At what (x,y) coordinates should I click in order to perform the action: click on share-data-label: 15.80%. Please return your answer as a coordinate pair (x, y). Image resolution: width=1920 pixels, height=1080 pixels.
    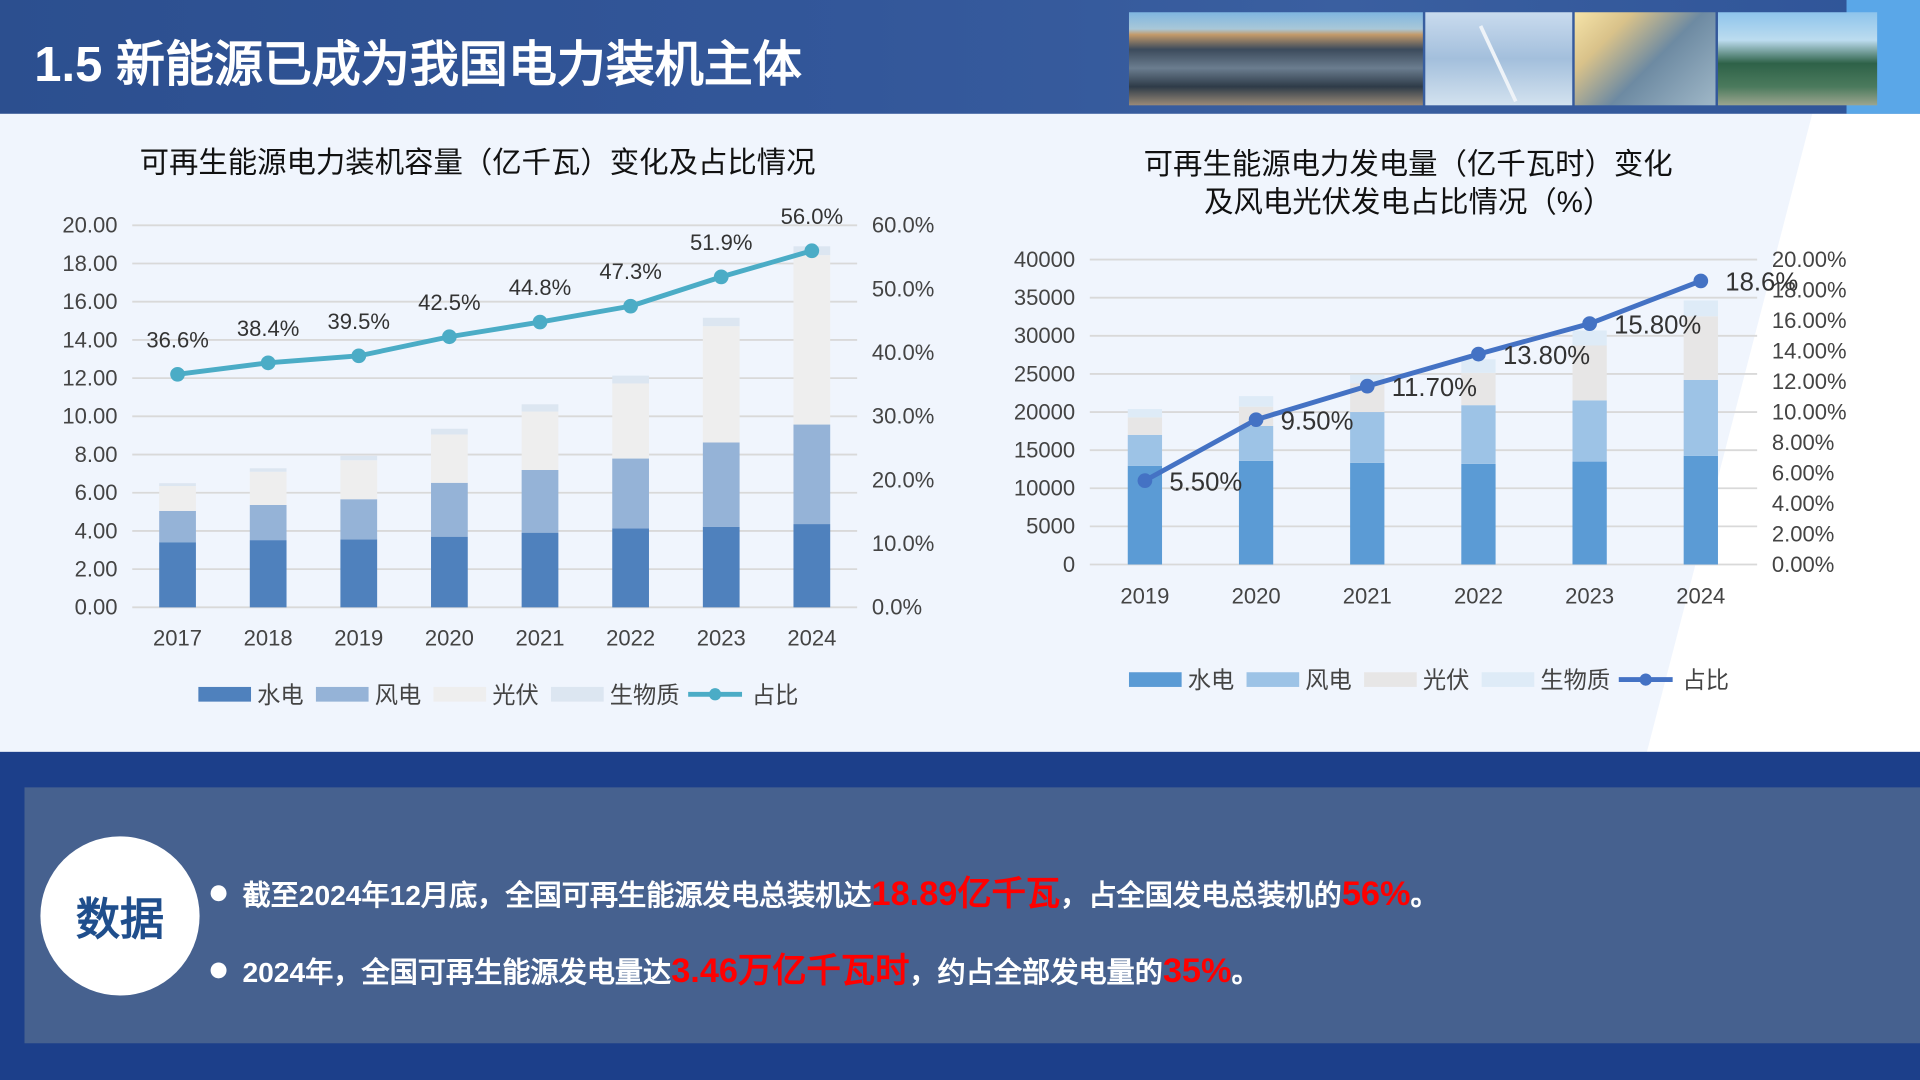
    Looking at the image, I should click on (1657, 325).